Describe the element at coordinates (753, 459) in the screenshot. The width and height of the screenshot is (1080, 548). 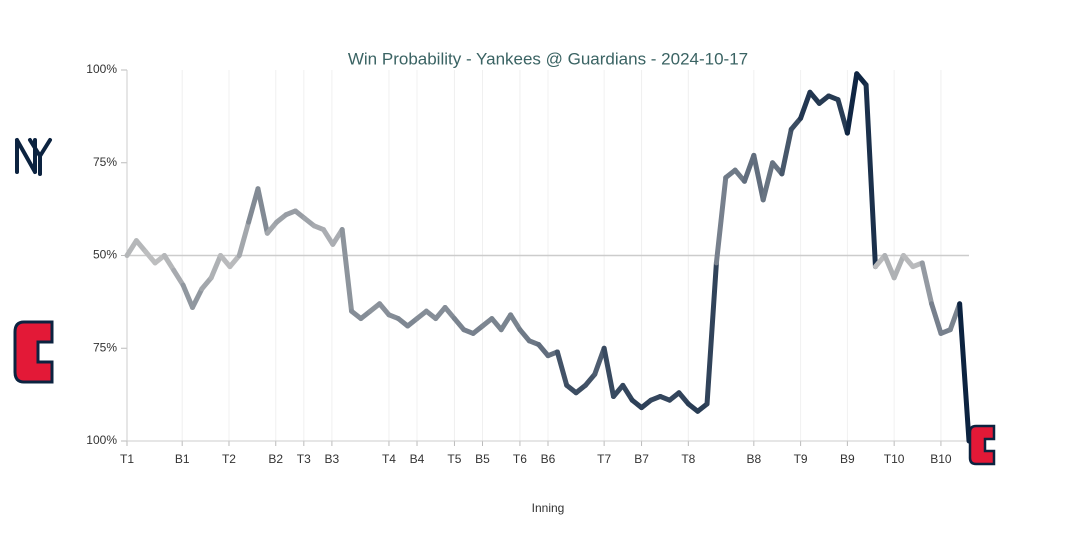
I see `x-tick-label: B8` at that location.